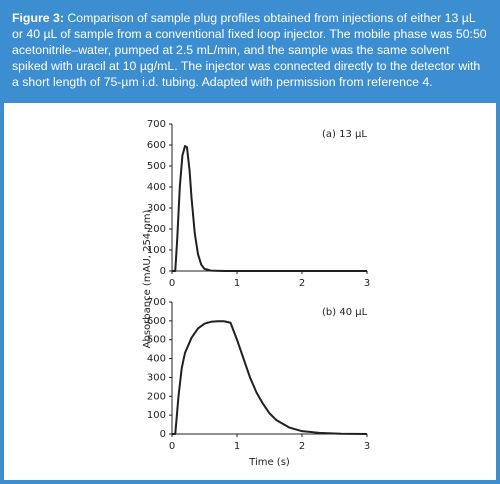 The height and width of the screenshot is (484, 500). Describe the element at coordinates (345, 312) in the screenshot. I see `annotation: (b) 40 µL` at that location.